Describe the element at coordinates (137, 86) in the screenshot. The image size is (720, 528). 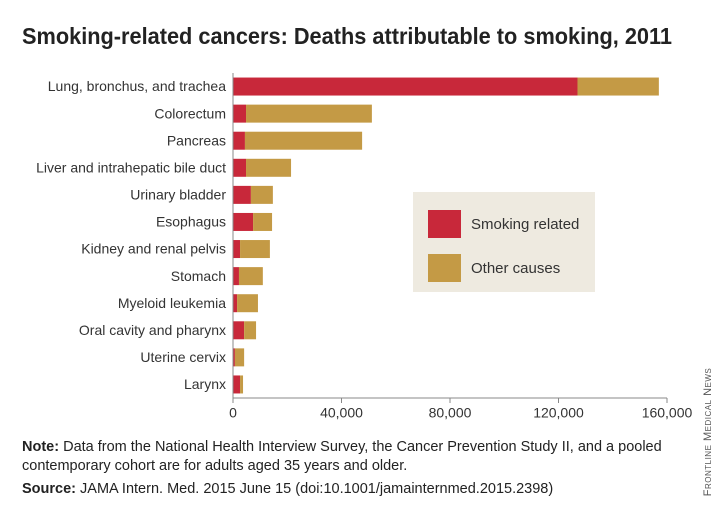
I see `y-tick-label: Lung, bronchus, and trachea` at that location.